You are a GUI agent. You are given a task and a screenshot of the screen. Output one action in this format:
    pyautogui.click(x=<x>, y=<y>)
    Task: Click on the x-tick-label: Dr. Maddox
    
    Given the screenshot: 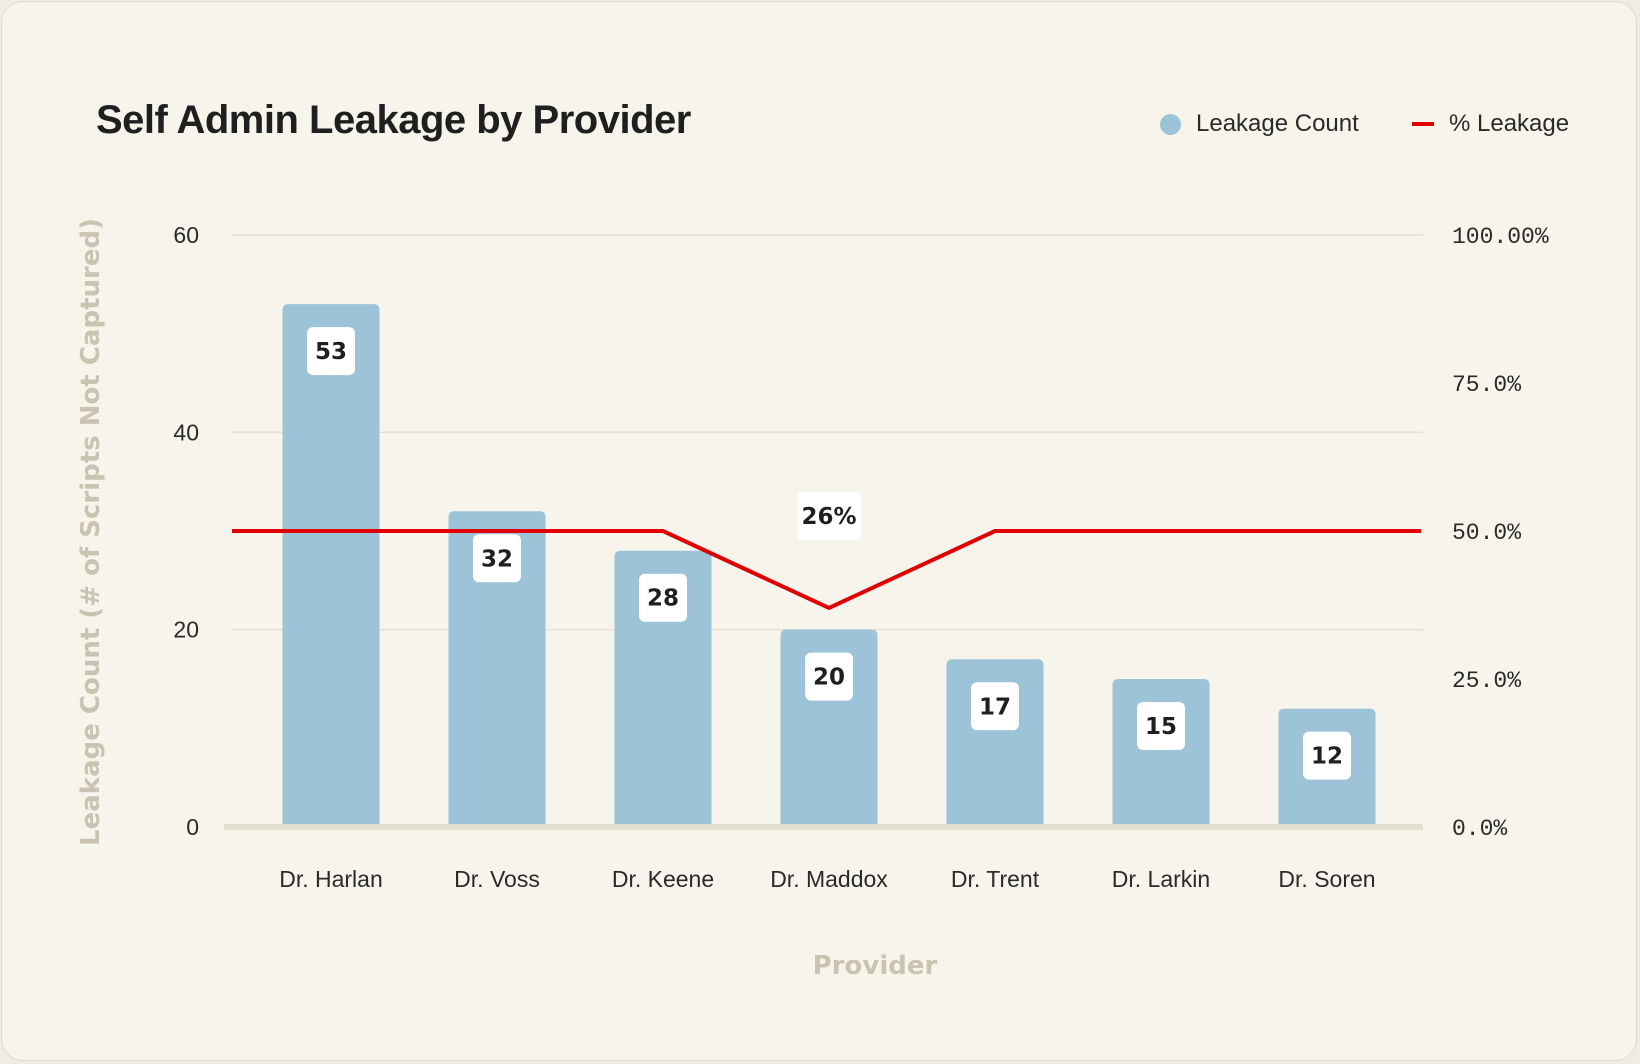 What is the action you would take?
    pyautogui.click(x=829, y=879)
    